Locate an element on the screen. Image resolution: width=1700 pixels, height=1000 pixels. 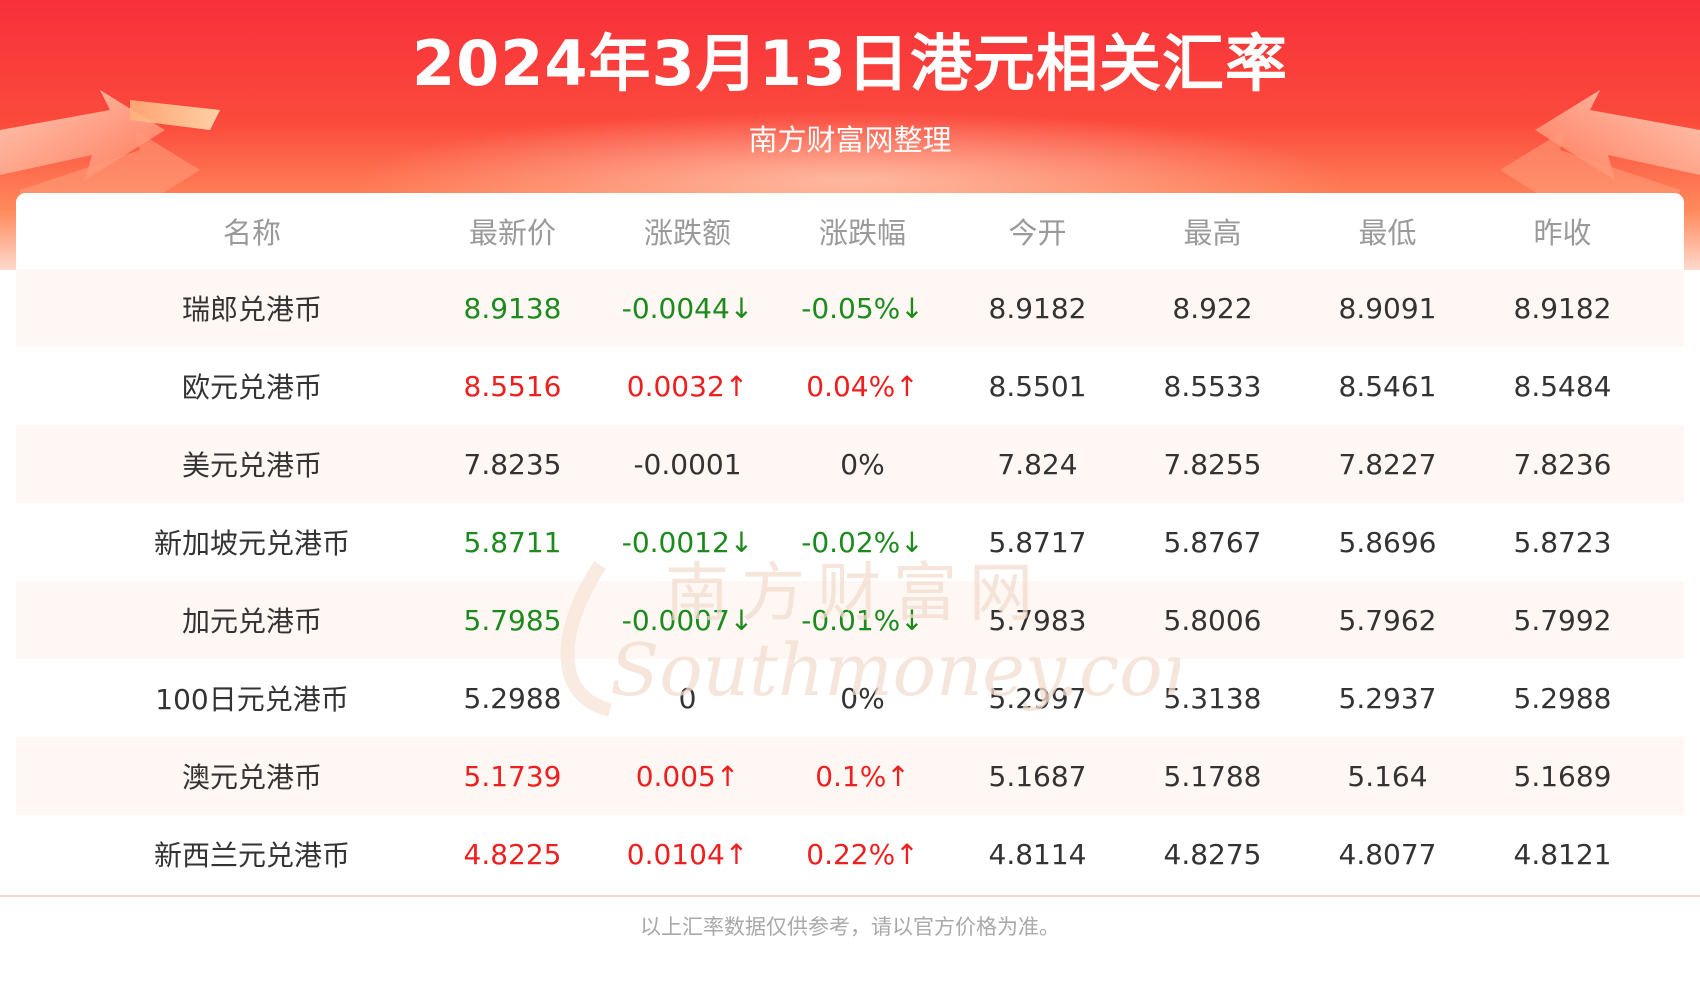
cell-latest: 5.1739 is located at coordinates (512, 776).